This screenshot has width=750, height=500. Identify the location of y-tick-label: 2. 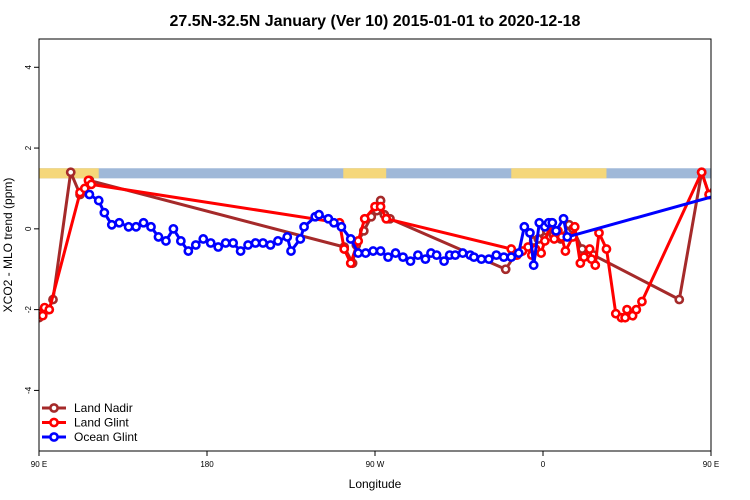
(28, 147).